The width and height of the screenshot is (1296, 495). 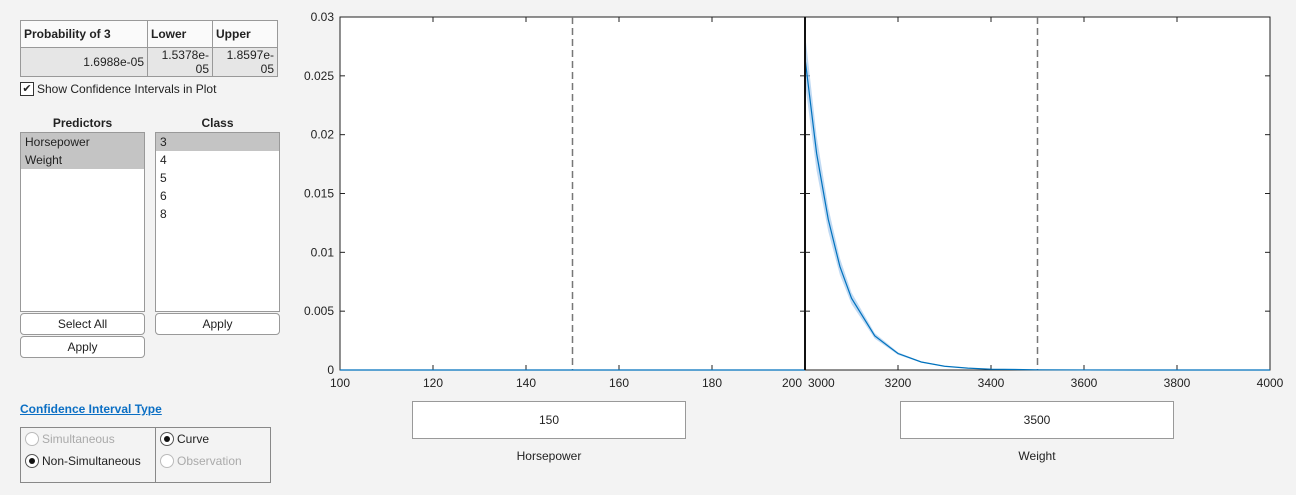 I want to click on y-tick-label: 0.015, so click(x=319, y=194).